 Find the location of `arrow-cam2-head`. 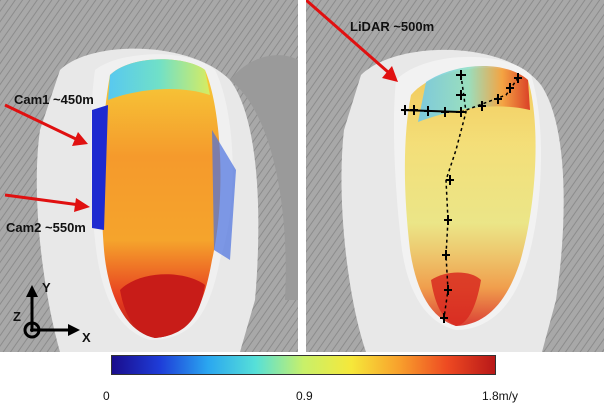

arrow-cam2-head is located at coordinates (82, 205).